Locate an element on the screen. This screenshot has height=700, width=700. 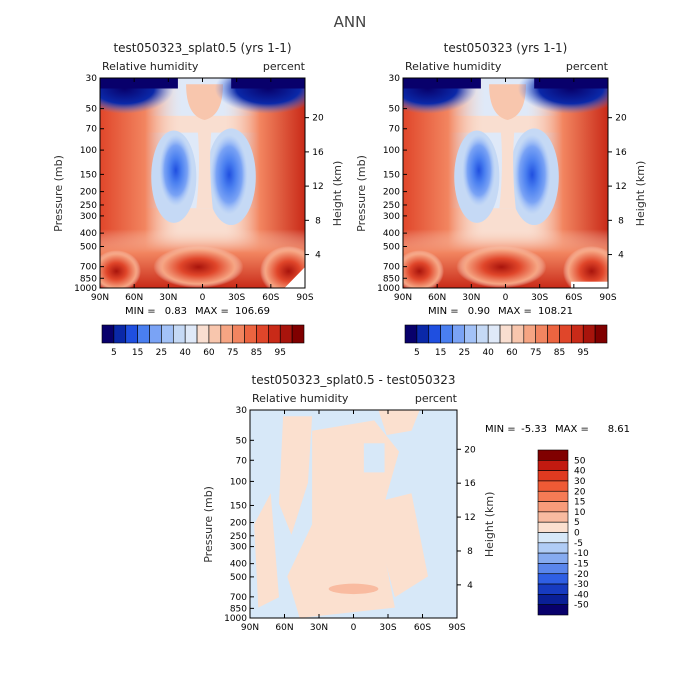
p-tick-label: 700 is located at coordinates (391, 268).